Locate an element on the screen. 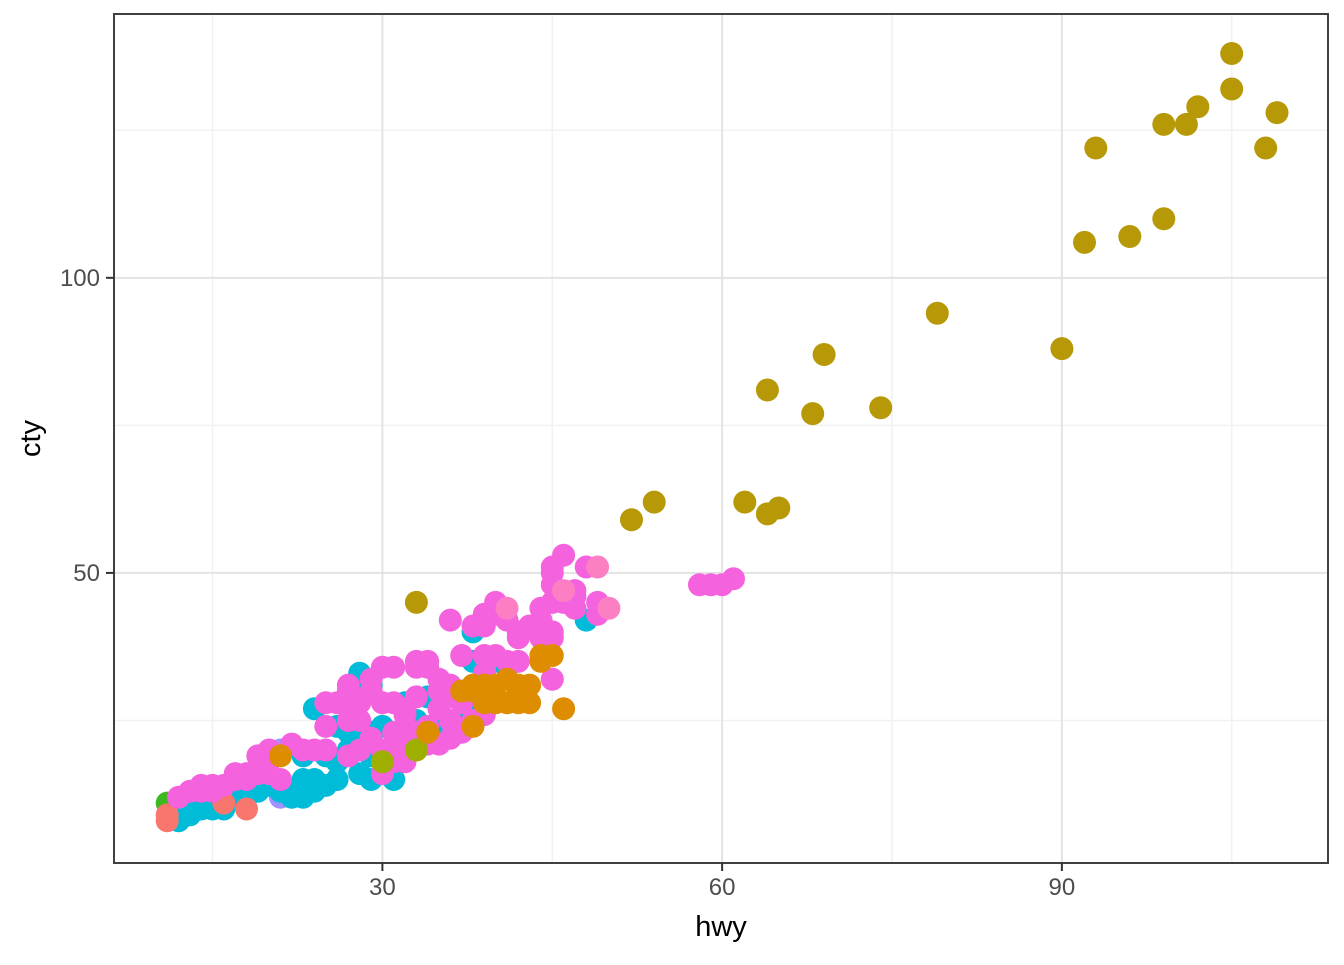 Image resolution: width=1344 pixels, height=965 pixels. x-tick-label: 30 is located at coordinates (382, 887).